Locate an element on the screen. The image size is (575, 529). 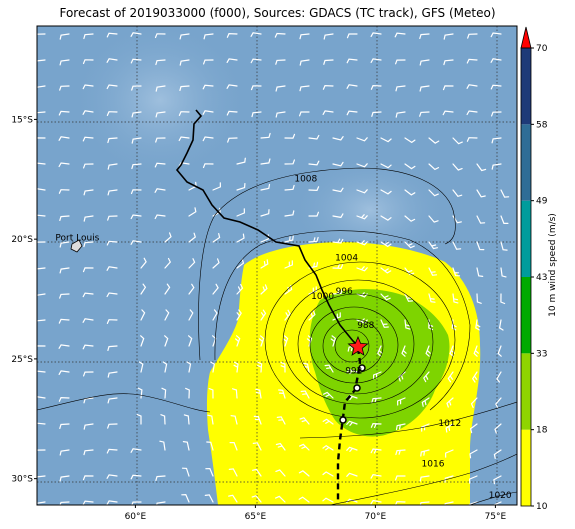
track-positions is located at coordinates (352, 394).